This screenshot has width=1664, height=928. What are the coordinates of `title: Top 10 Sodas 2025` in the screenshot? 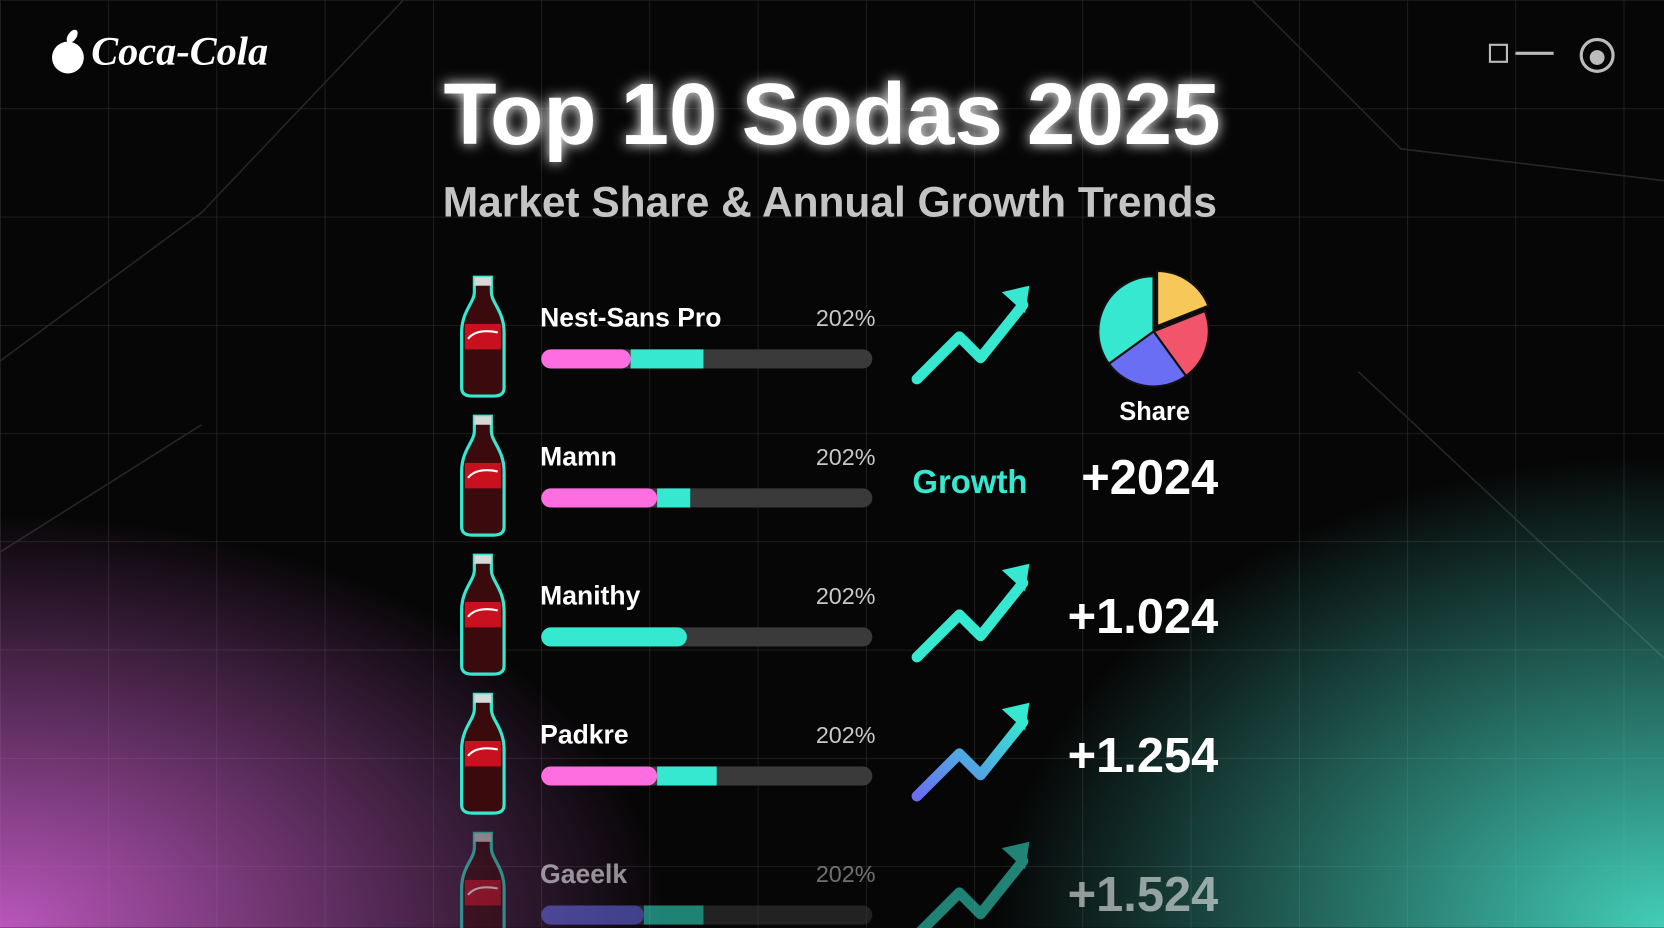 It's located at (831, 114).